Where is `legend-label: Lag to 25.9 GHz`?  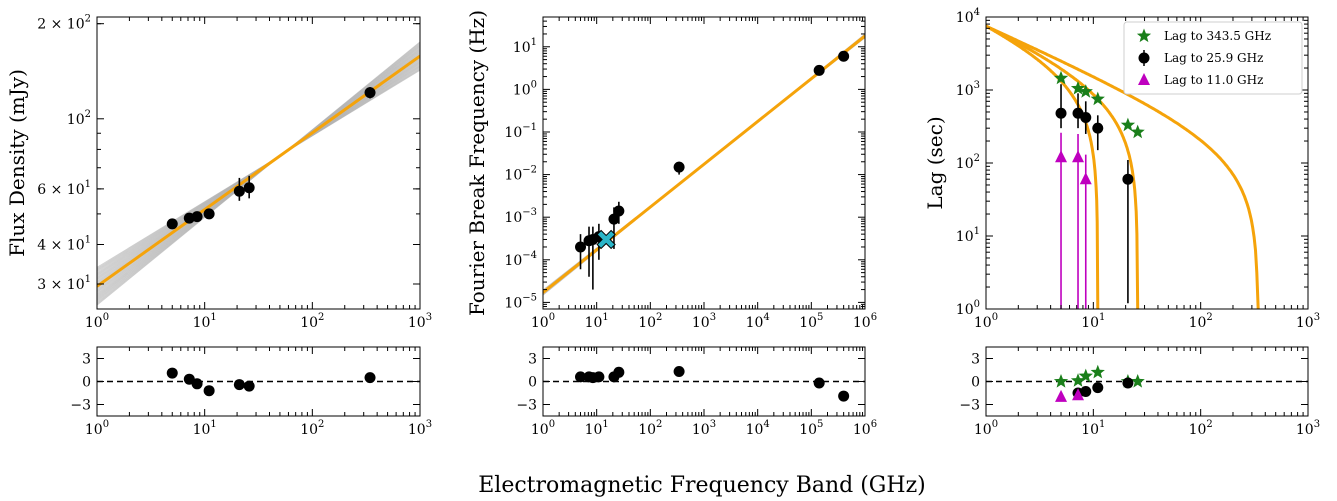
legend-label: Lag to 25.9 GHz is located at coordinates (1213, 58).